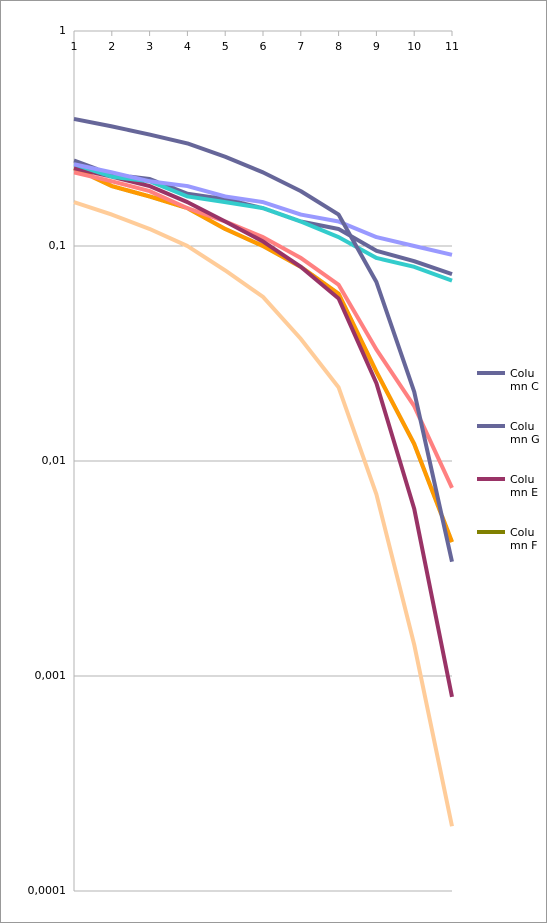  I want to click on x-tick-label: 4, so click(187, 46).